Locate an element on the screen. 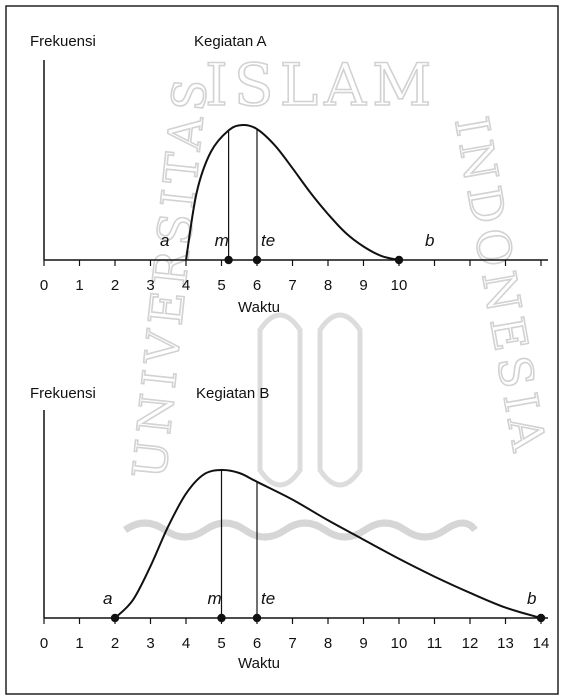  marker-label-m-a: m is located at coordinates (222, 240).